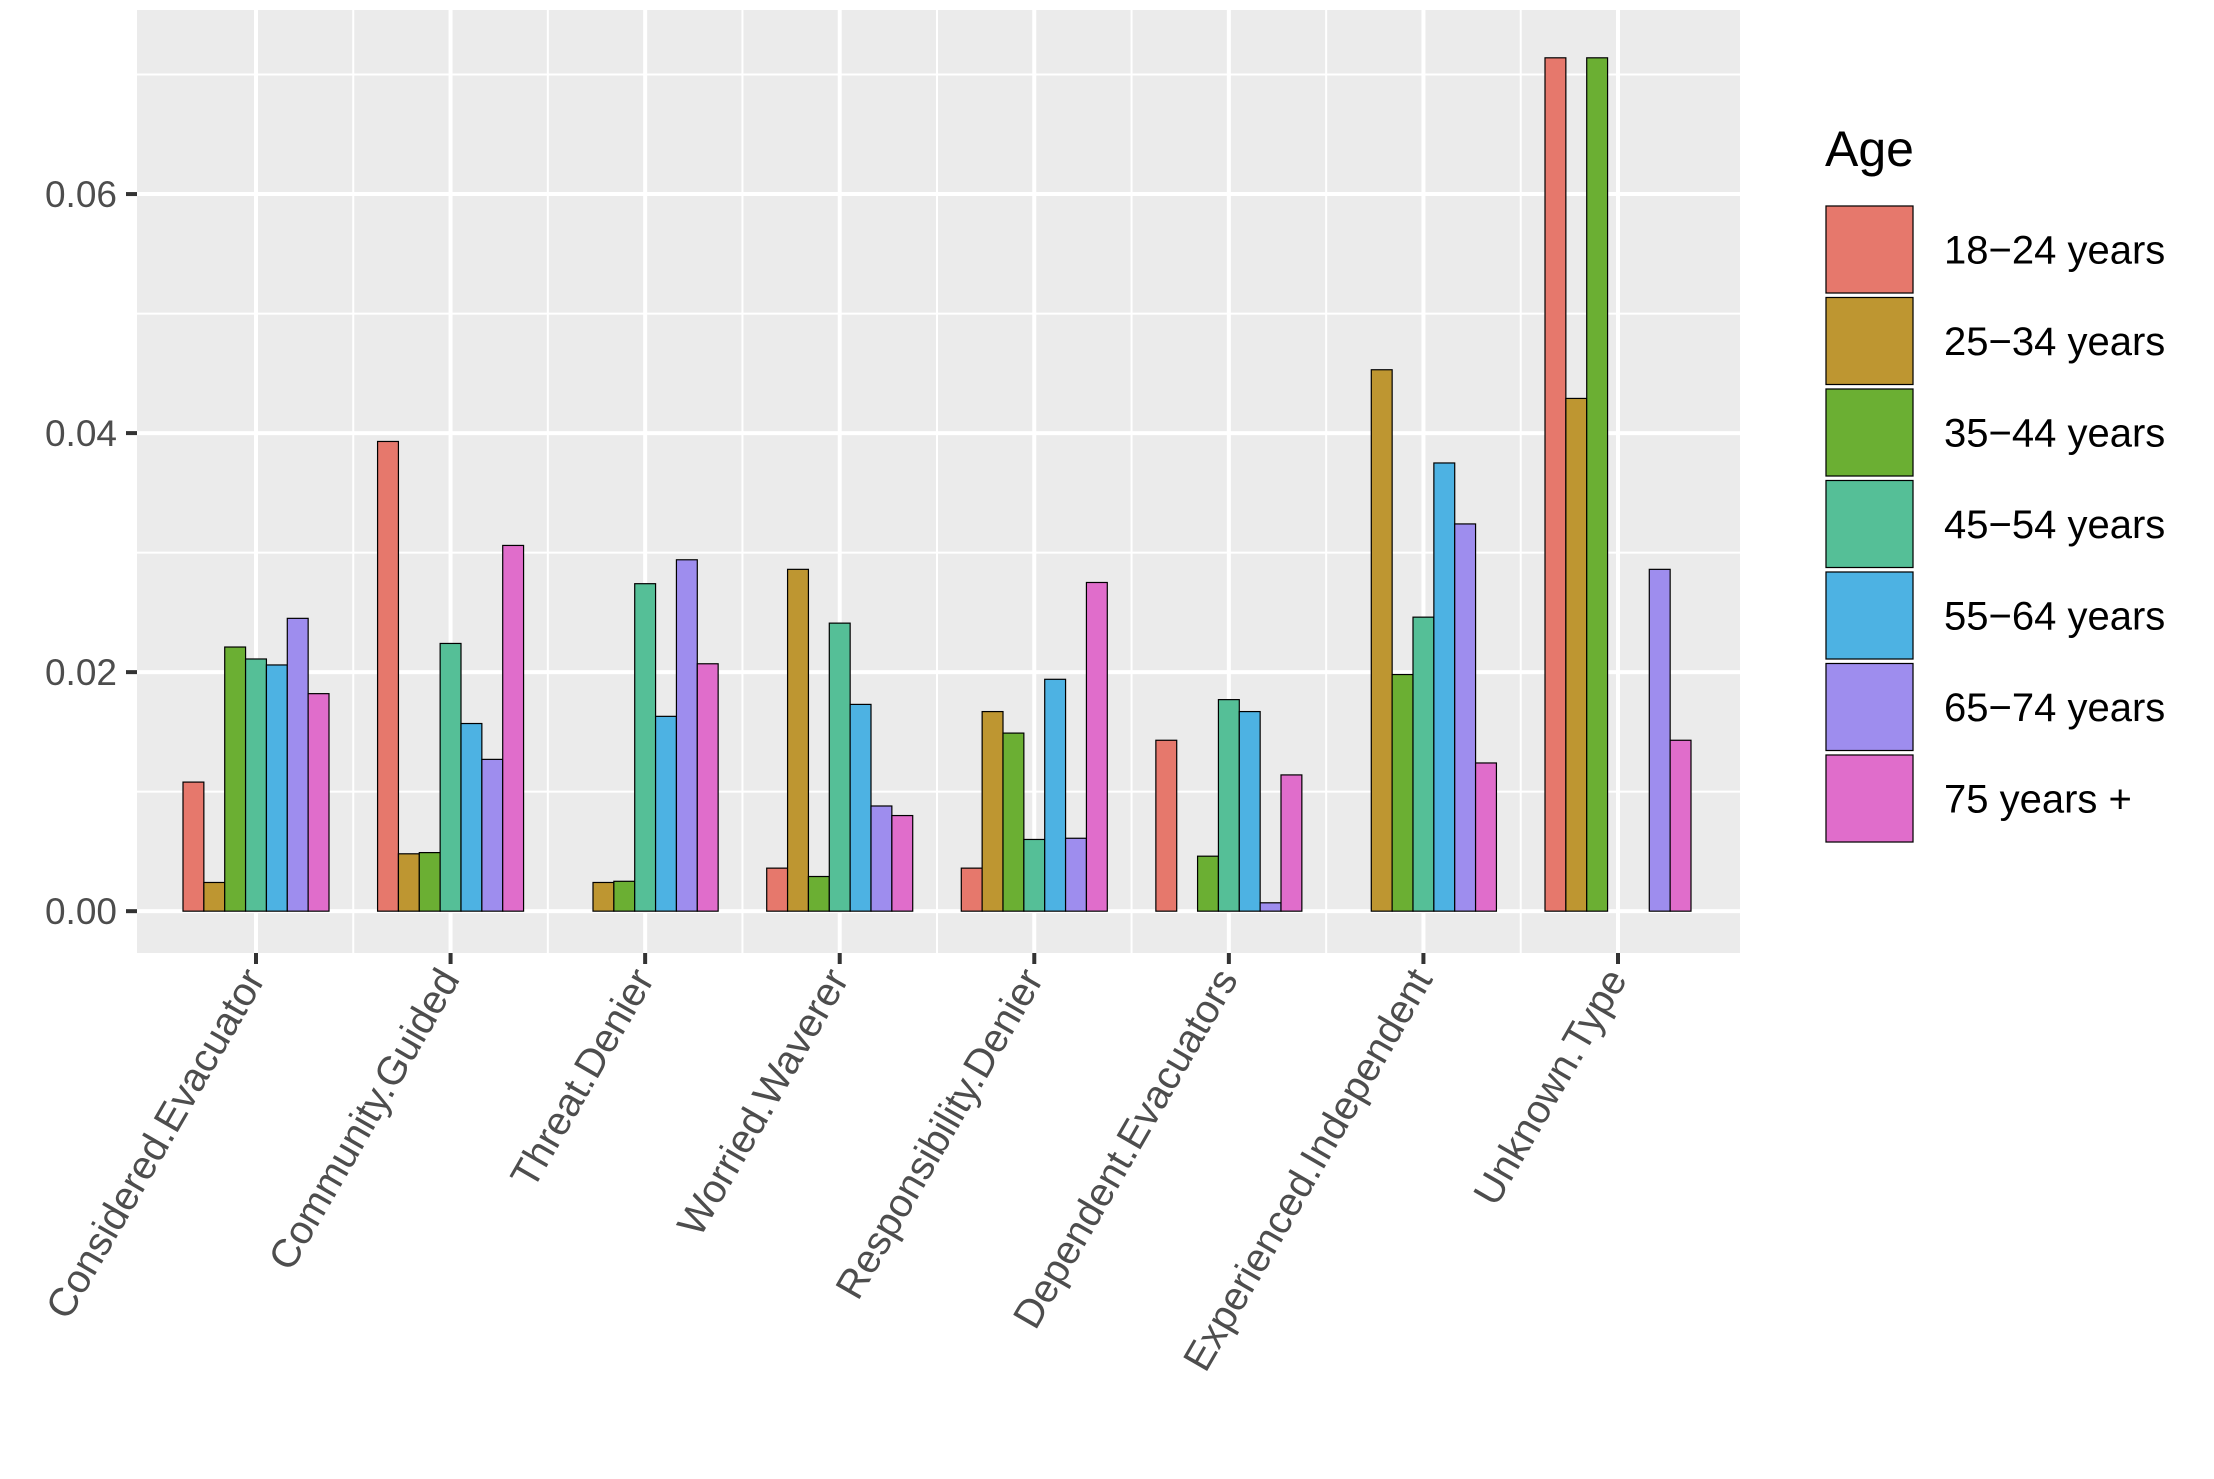 This screenshot has height=1479, width=2214. I want to click on x-tick-label: Responsibility.Denier, so click(940, 1134).